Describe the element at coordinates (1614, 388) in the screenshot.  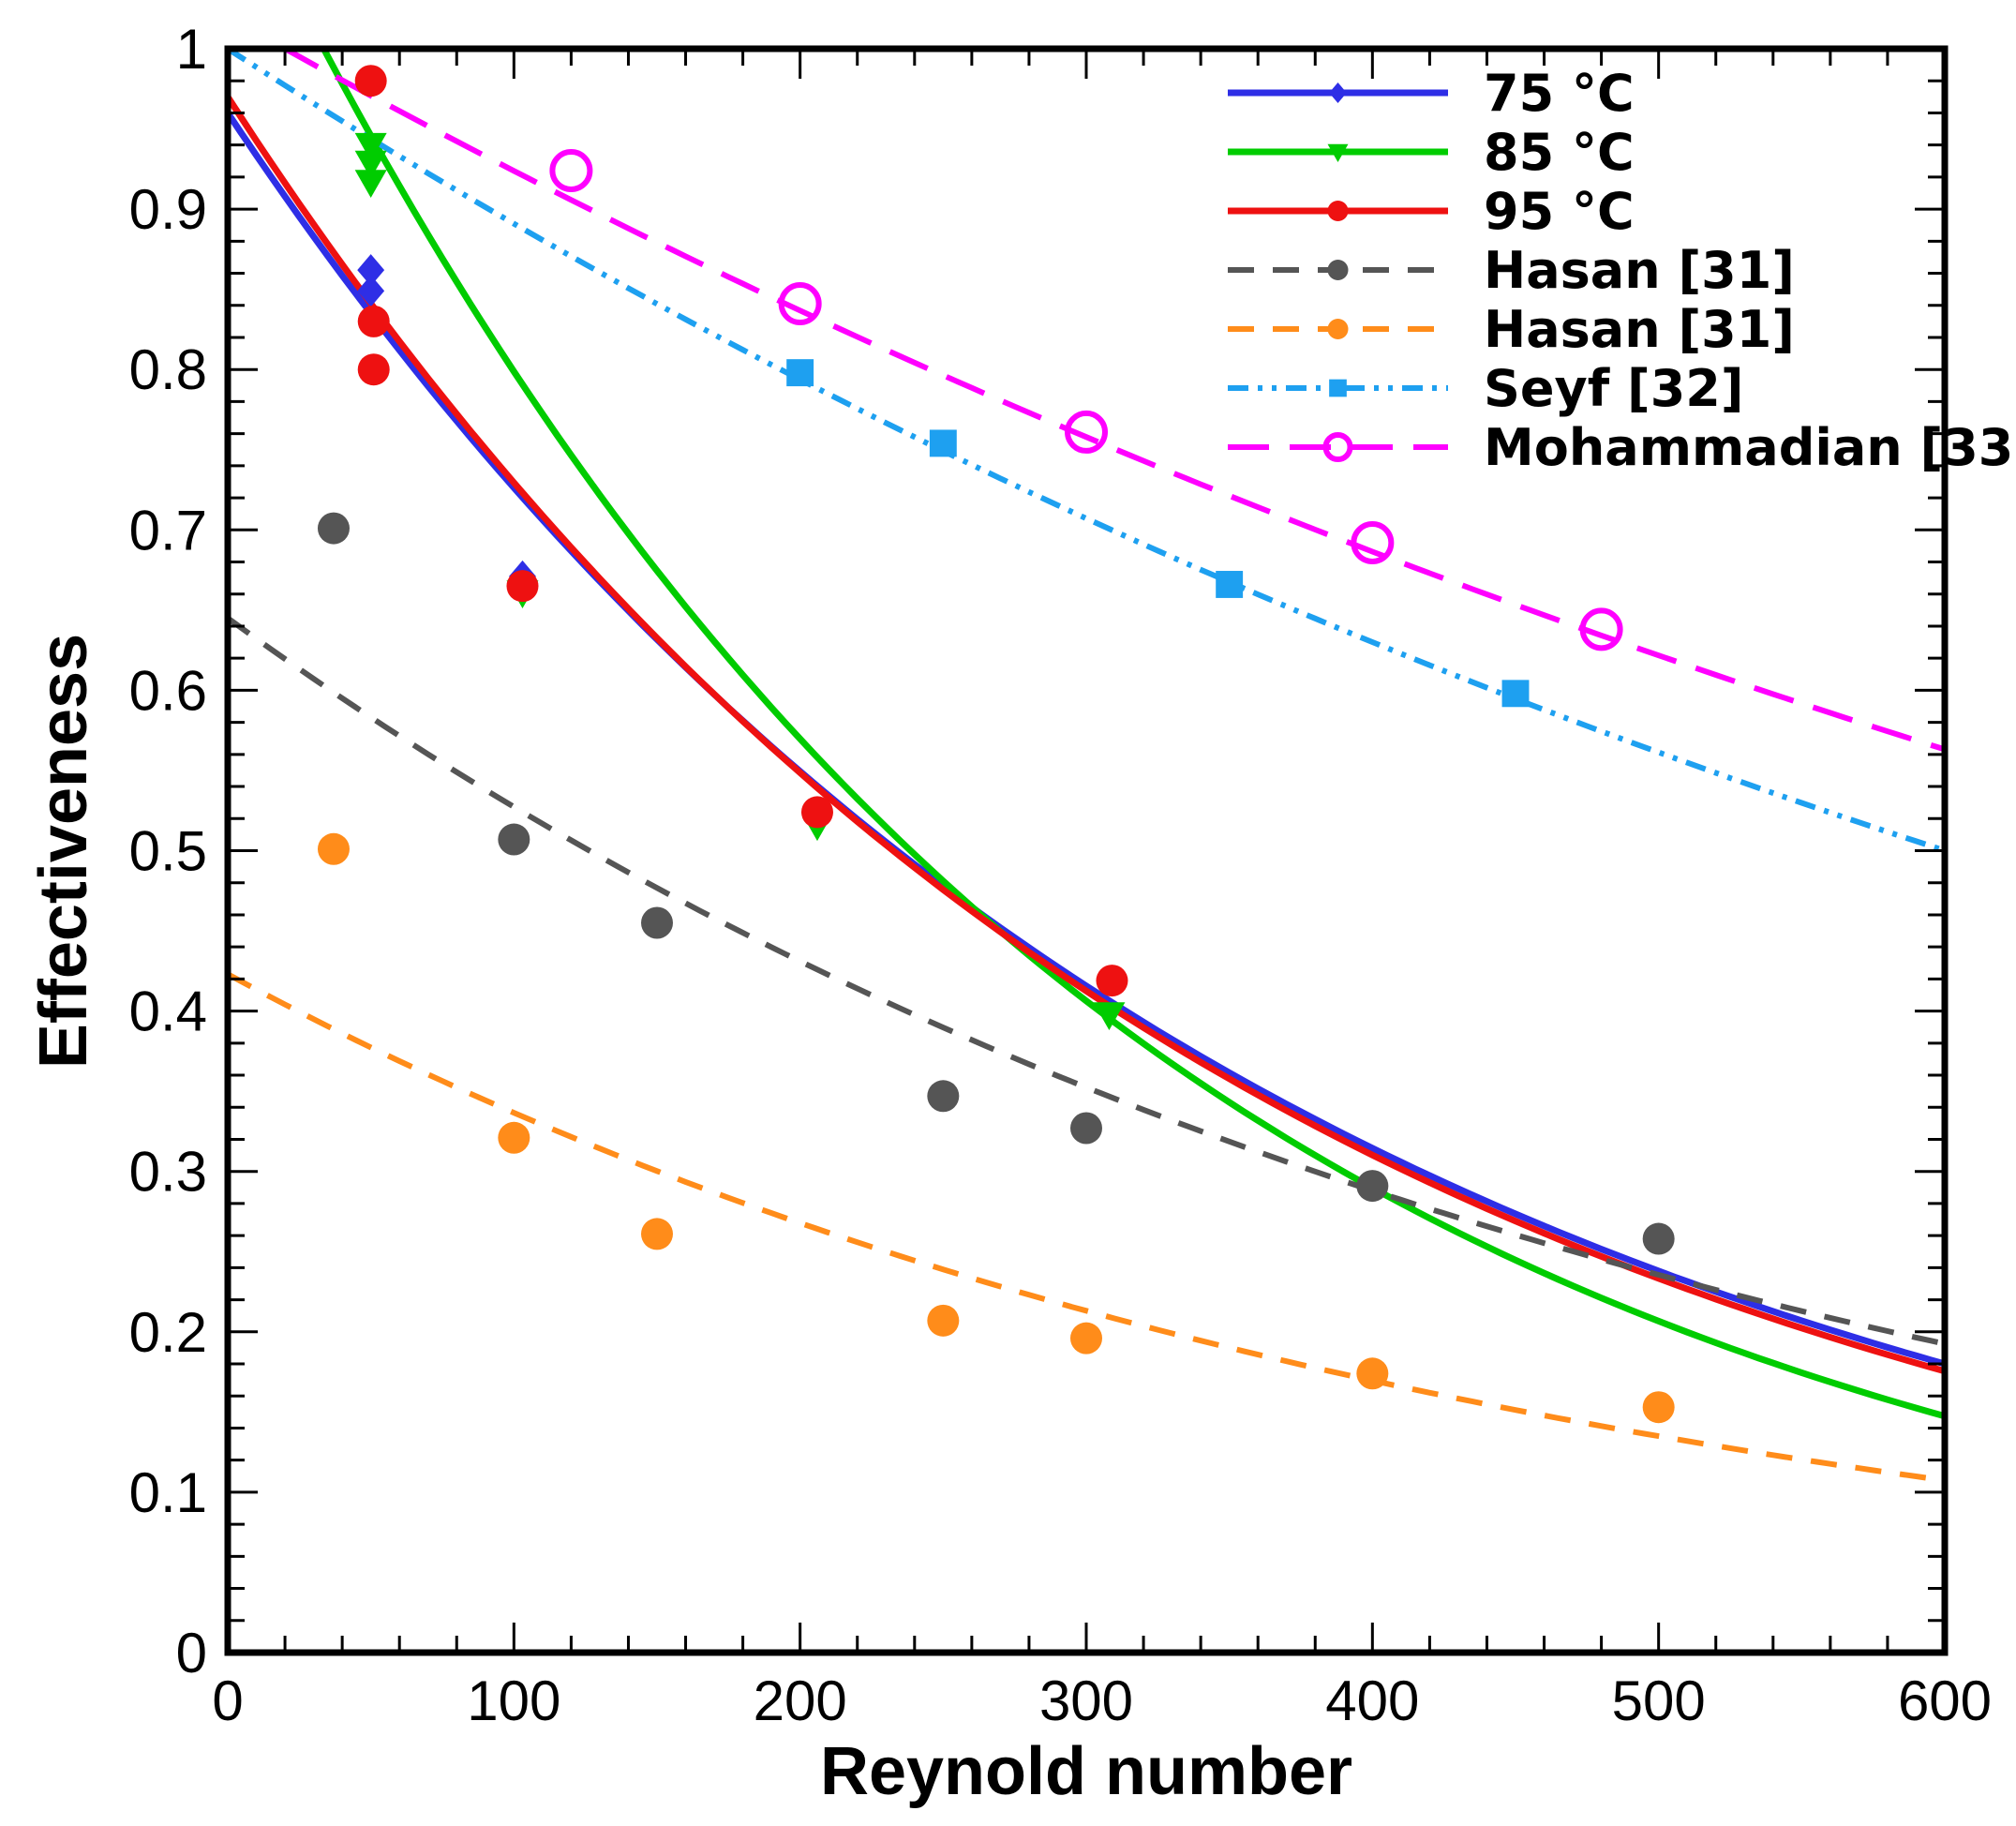
I see `legend-label-5: Seyf [32]` at that location.